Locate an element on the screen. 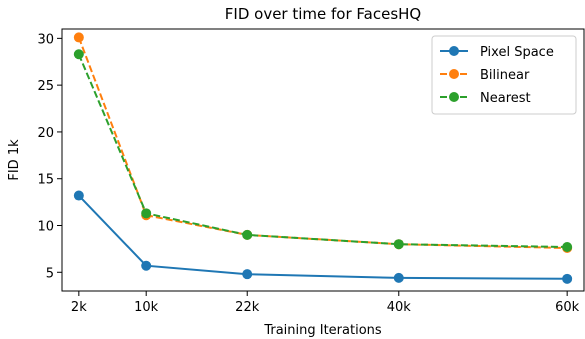 This screenshot has height=339, width=585. x-tick-label: 2k is located at coordinates (79, 307).